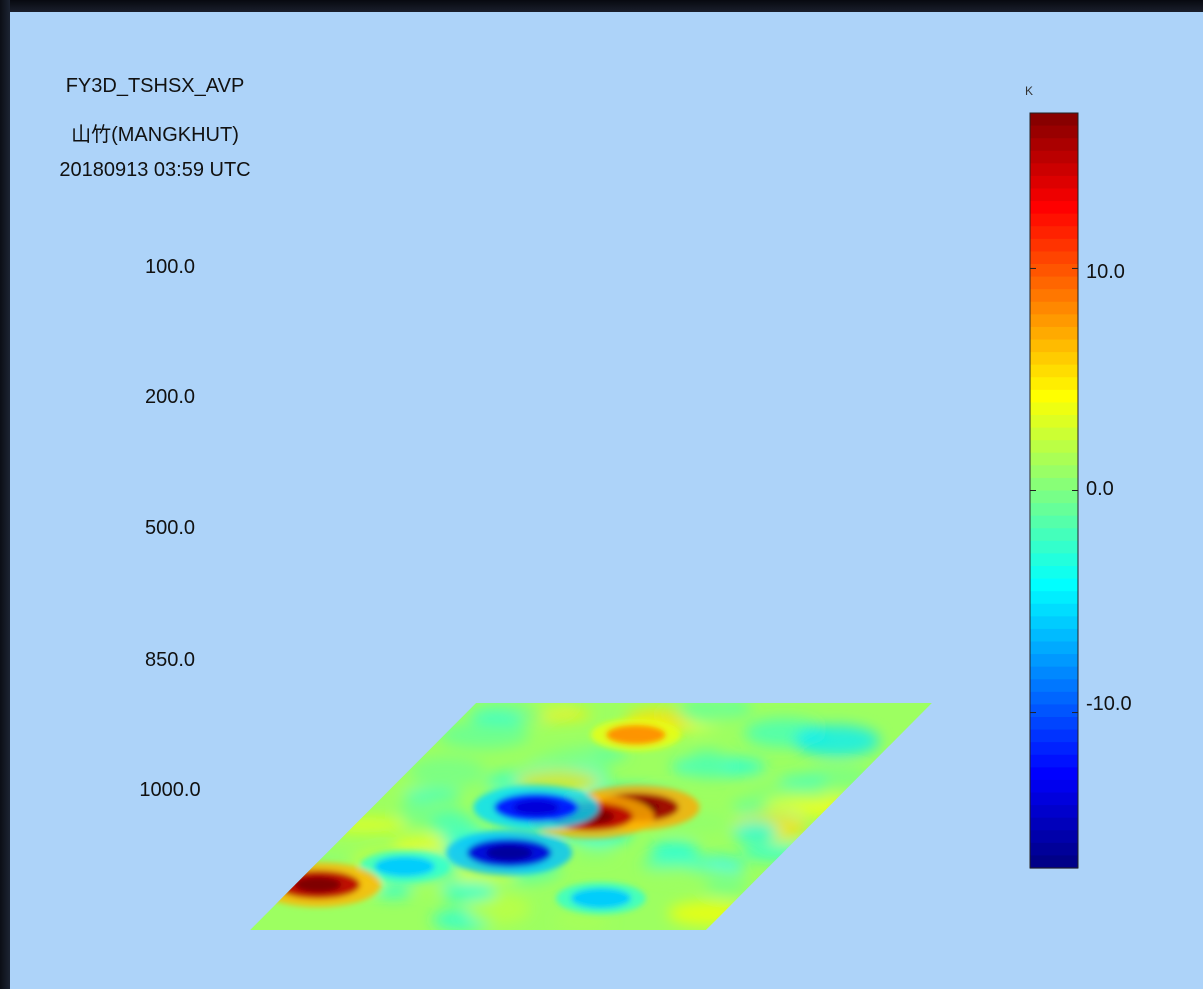  I want to click on typhoon-name: 山竹(MANGKHUT), so click(155, 135).